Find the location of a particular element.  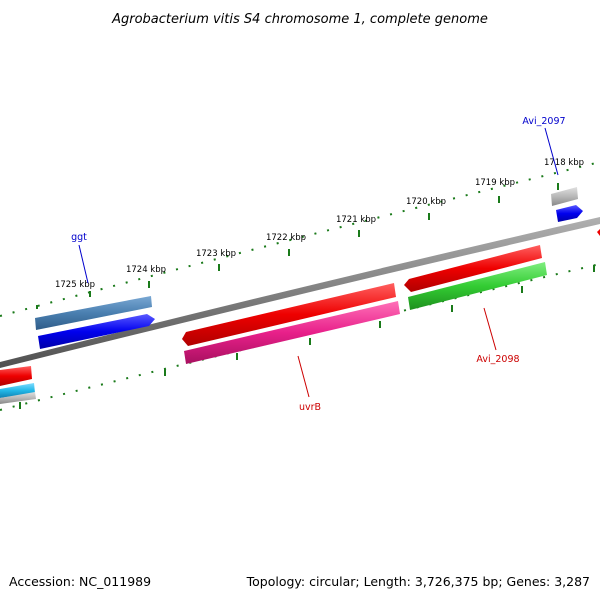

leader-line-ggt is located at coordinates (83, 264).